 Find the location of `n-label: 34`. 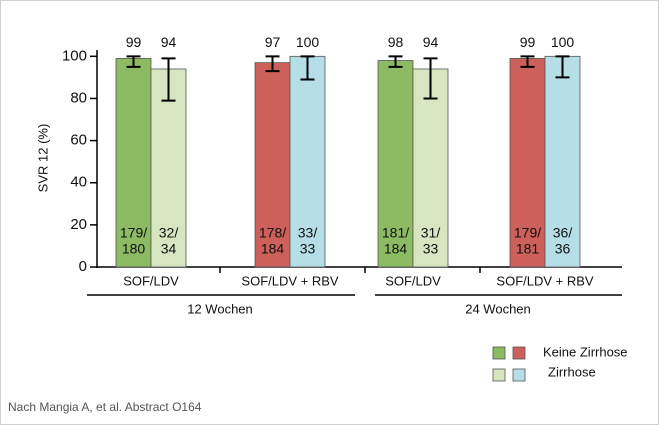

n-label: 34 is located at coordinates (169, 249).